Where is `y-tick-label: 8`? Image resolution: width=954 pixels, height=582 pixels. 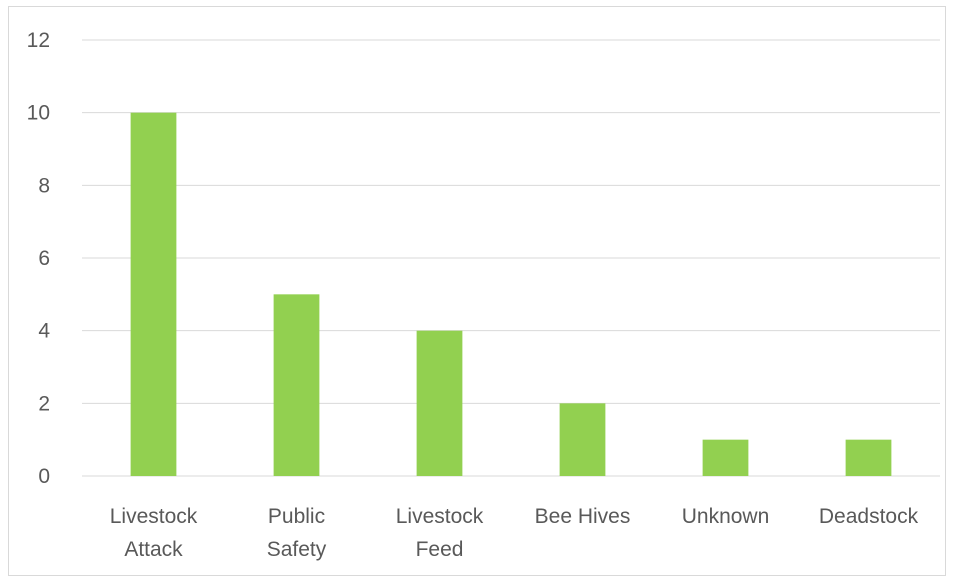
y-tick-label: 8 is located at coordinates (44, 185).